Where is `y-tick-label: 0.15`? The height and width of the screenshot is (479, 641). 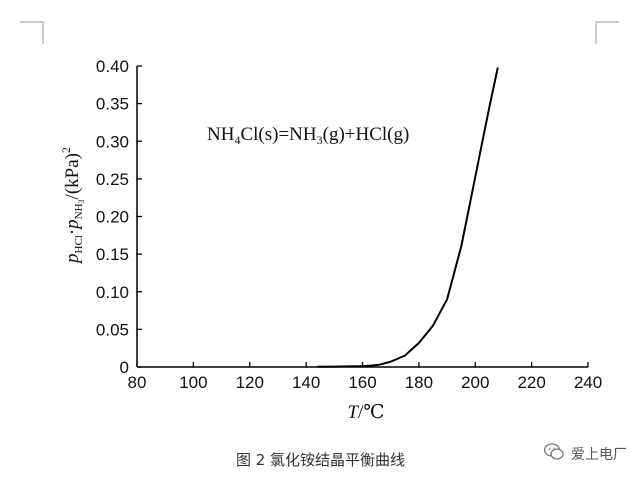
y-tick-label: 0.15 is located at coordinates (112, 254).